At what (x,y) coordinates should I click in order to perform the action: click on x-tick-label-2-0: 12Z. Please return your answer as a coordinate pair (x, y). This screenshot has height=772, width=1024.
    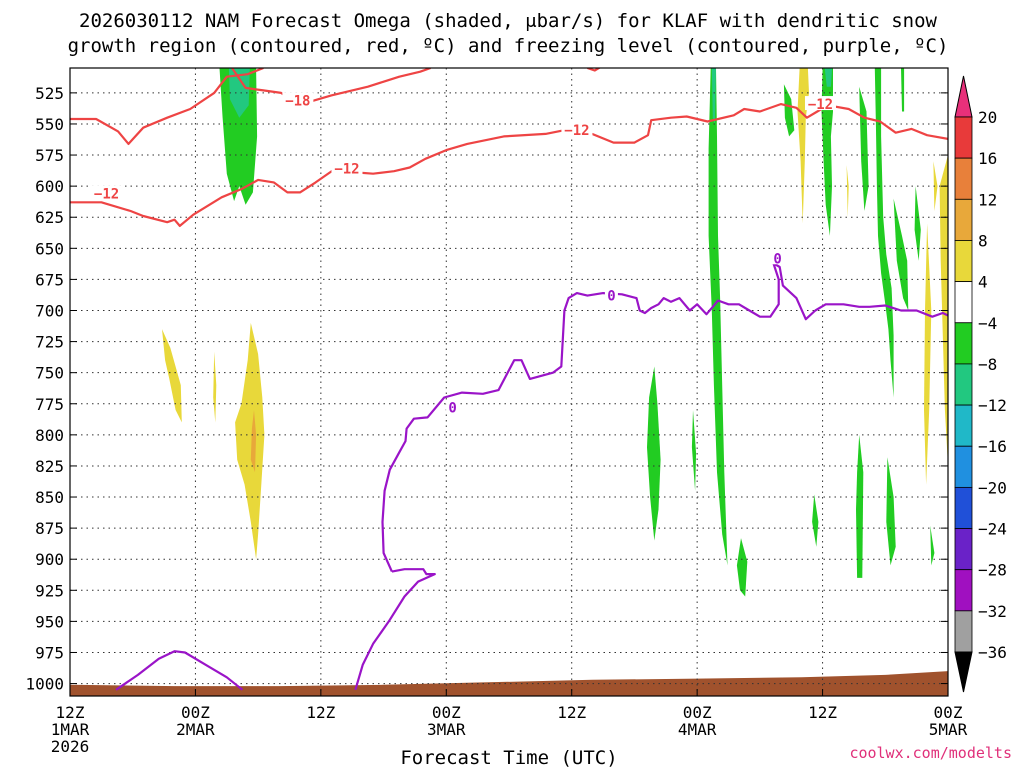
    Looking at the image, I should click on (320, 712).